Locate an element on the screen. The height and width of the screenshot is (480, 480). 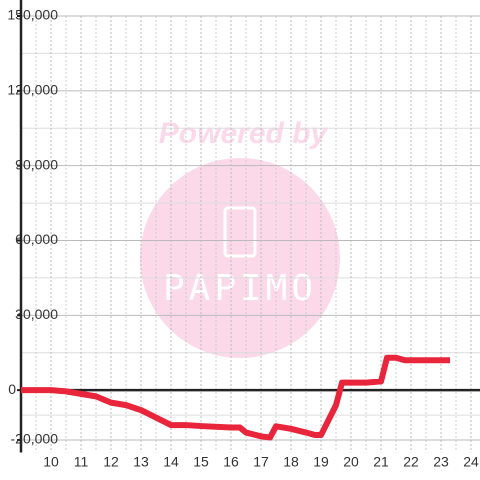
x-tick-label: 17 is located at coordinates (261, 462).